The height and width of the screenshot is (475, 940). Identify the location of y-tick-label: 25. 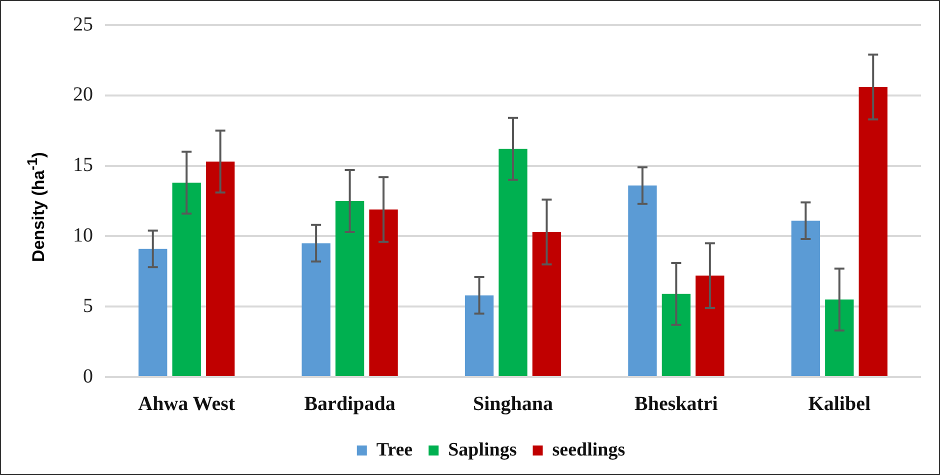
(83, 24).